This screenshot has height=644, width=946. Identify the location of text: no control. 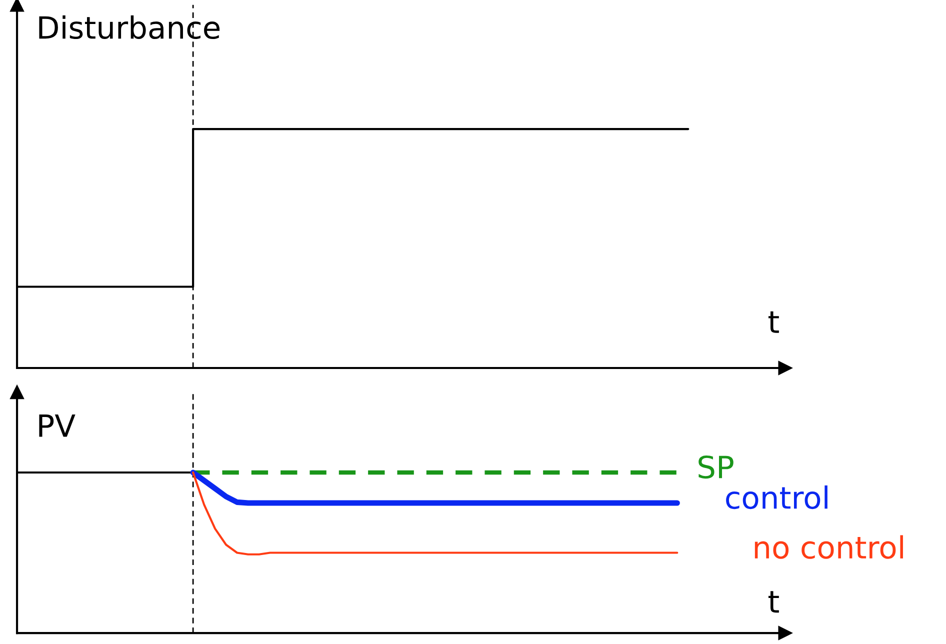
(828, 547).